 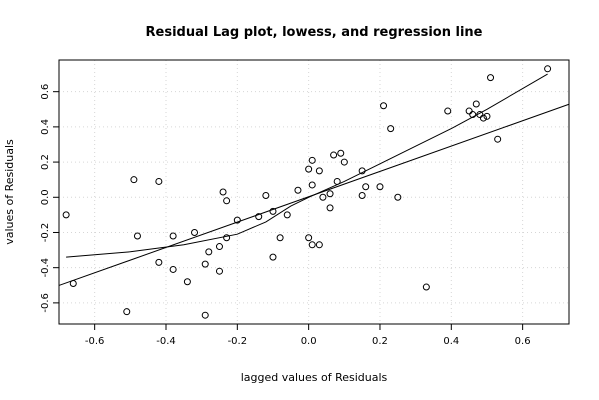 I want to click on x-tick-label: 0.6, so click(x=523, y=341).